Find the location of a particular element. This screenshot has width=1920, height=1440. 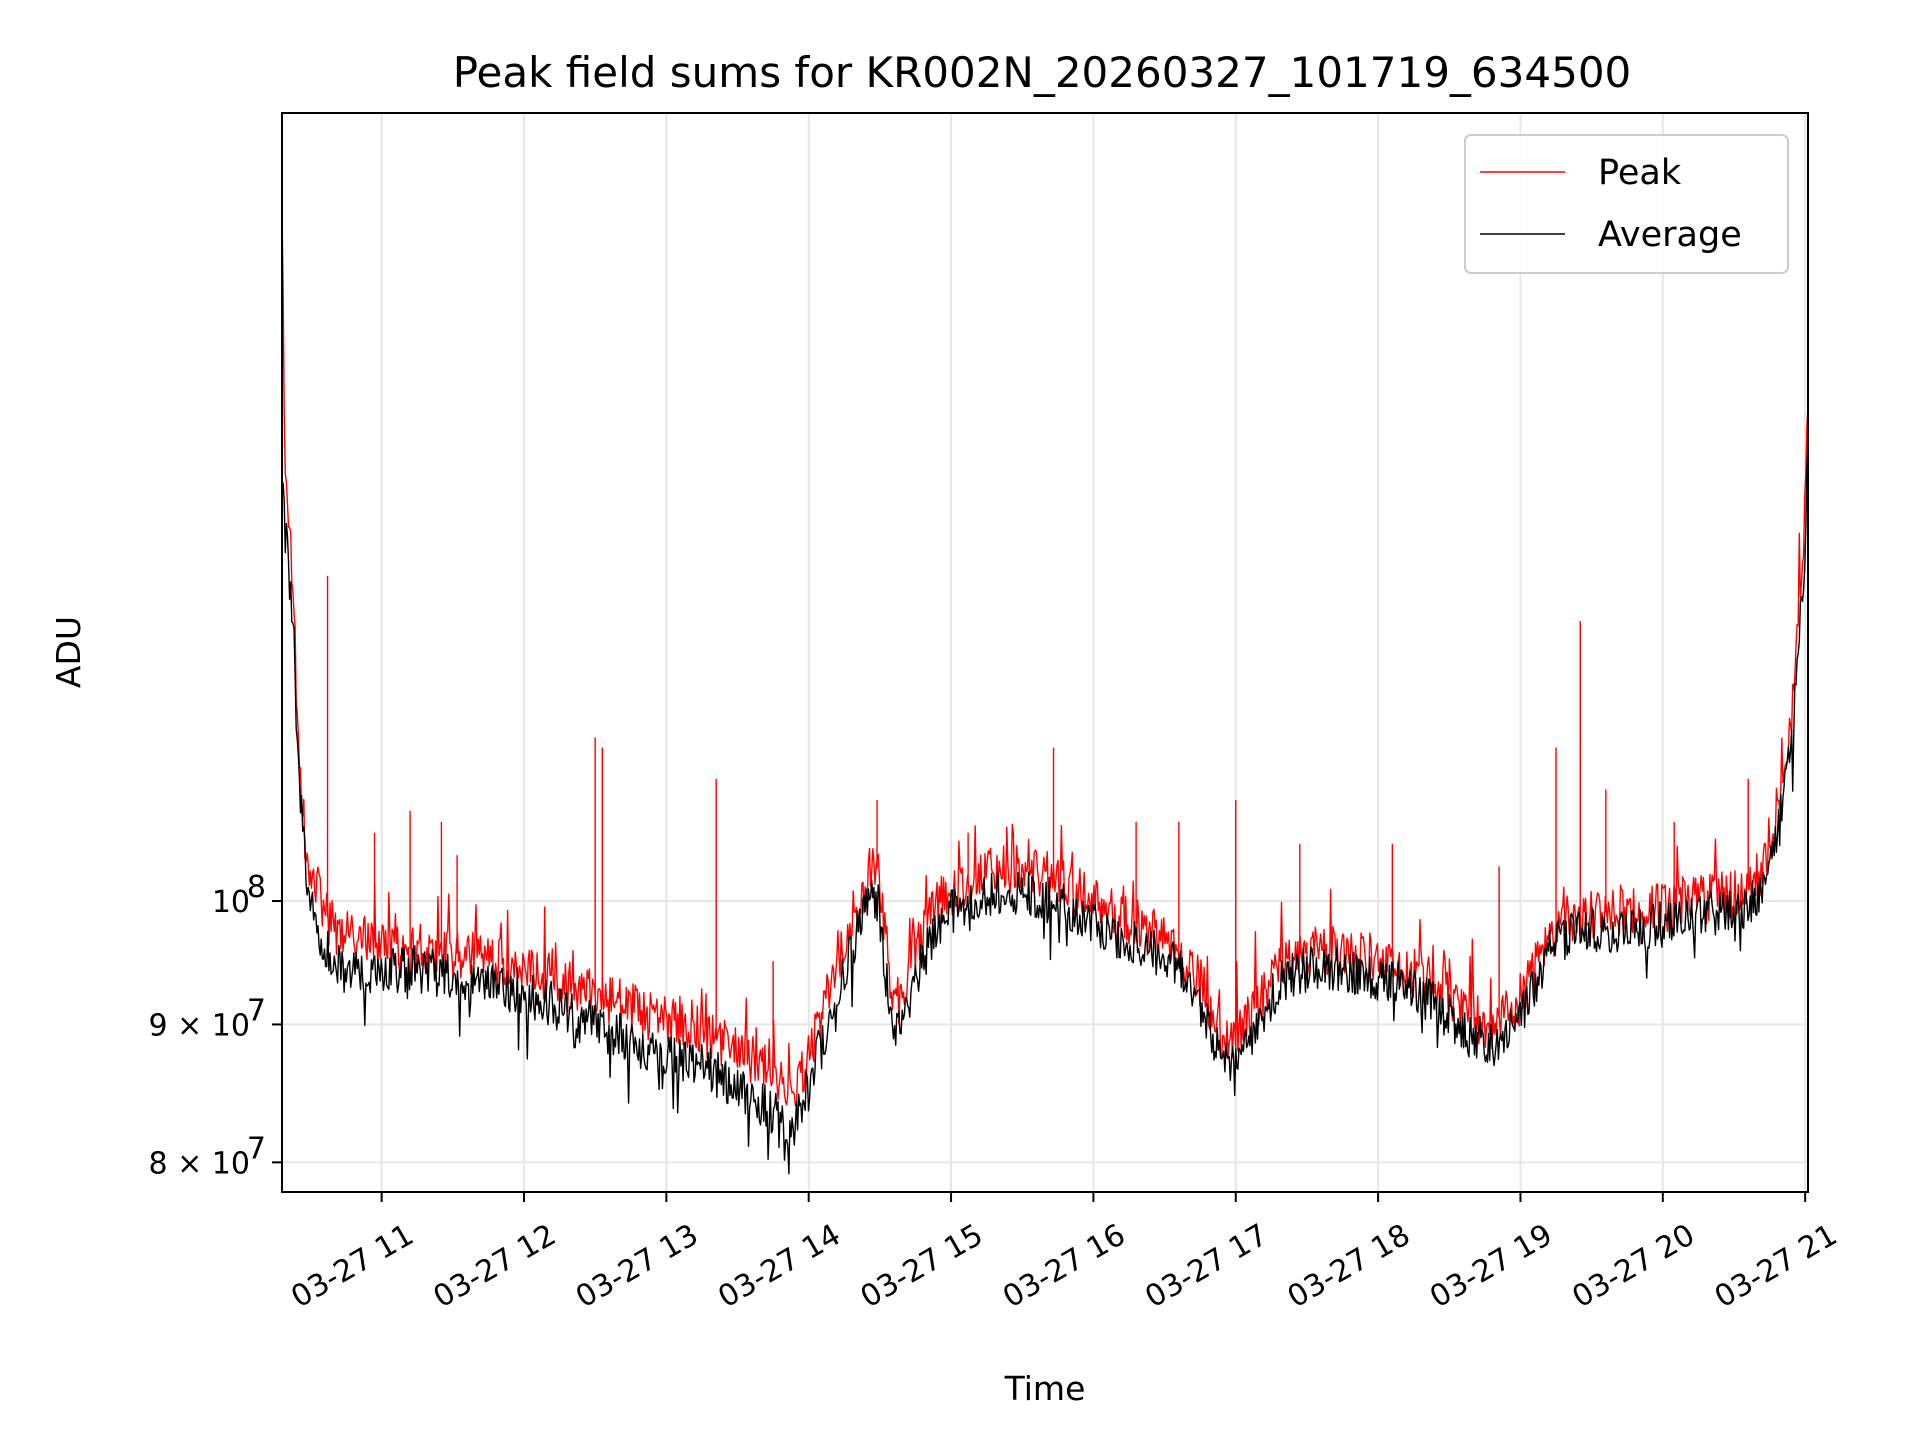

y-tick-label-base: 8 × 10 is located at coordinates (199, 1163).